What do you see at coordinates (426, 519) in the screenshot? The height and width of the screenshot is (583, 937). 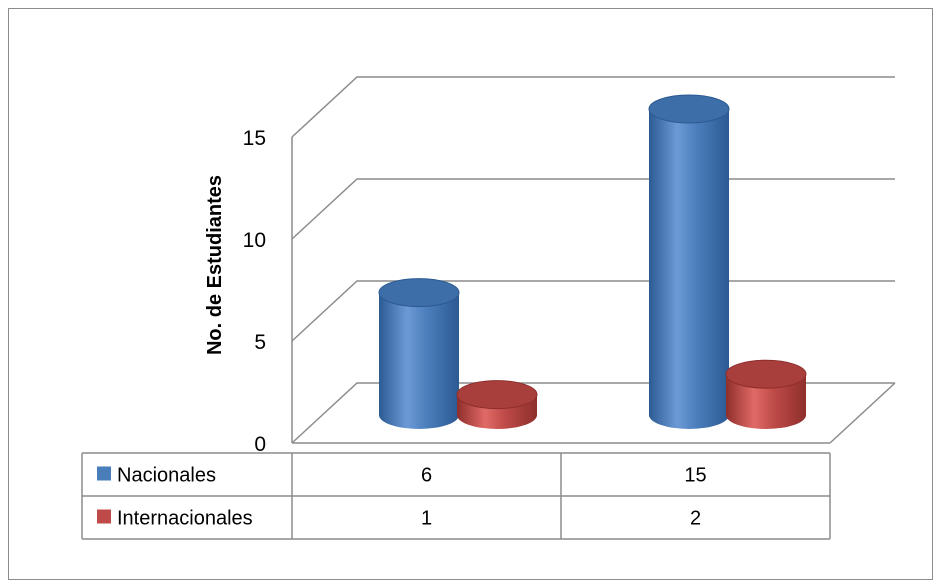 I see `table-cell: 1` at bounding box center [426, 519].